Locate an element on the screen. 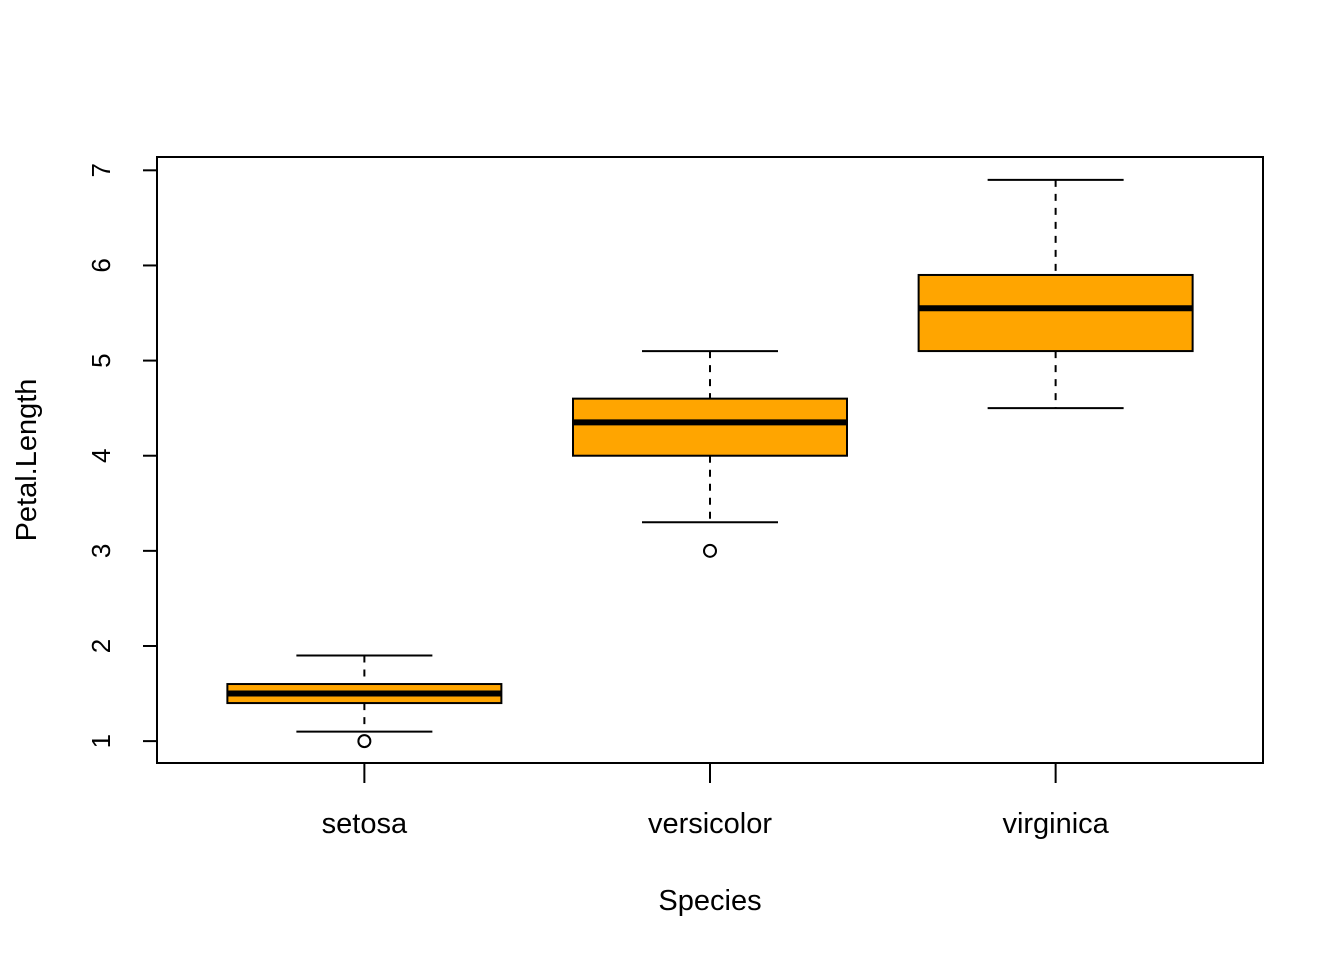  x-axis: setosa versicolor virginica is located at coordinates (716, 801).